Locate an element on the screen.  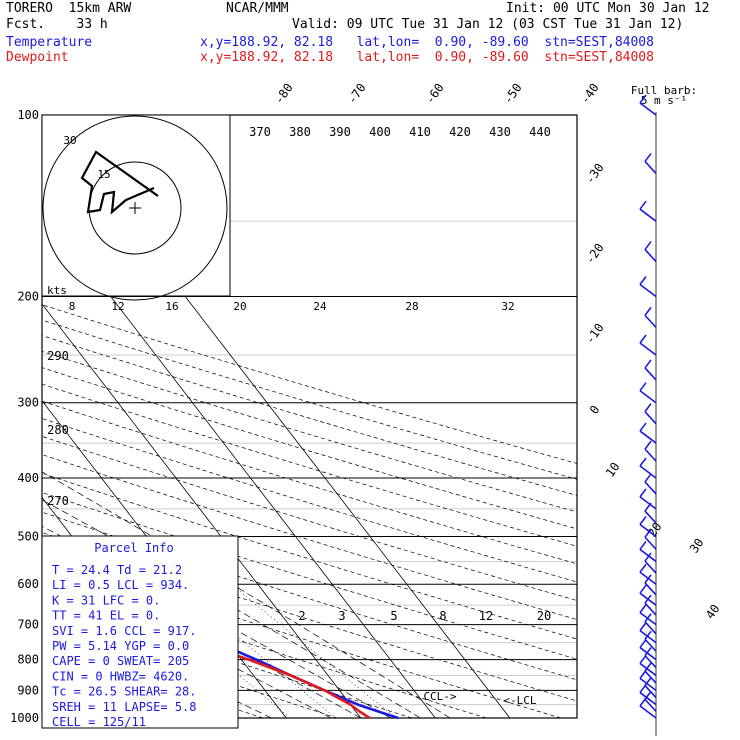
pressure-tick-label: 900 is located at coordinates (28, 690).